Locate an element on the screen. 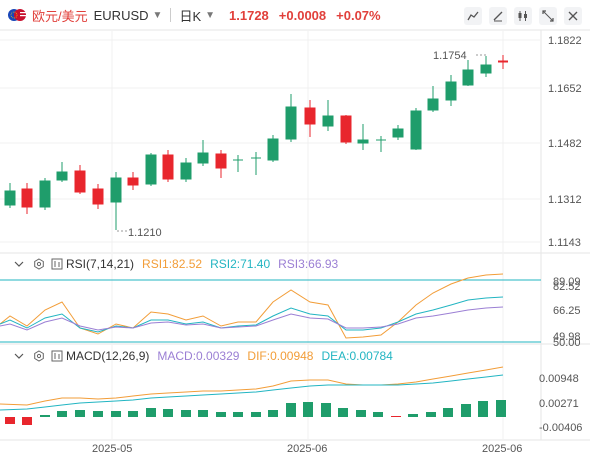 Image resolution: width=590 pixels, height=458 pixels. dif-value: DIF:0.00948 is located at coordinates (280, 356).